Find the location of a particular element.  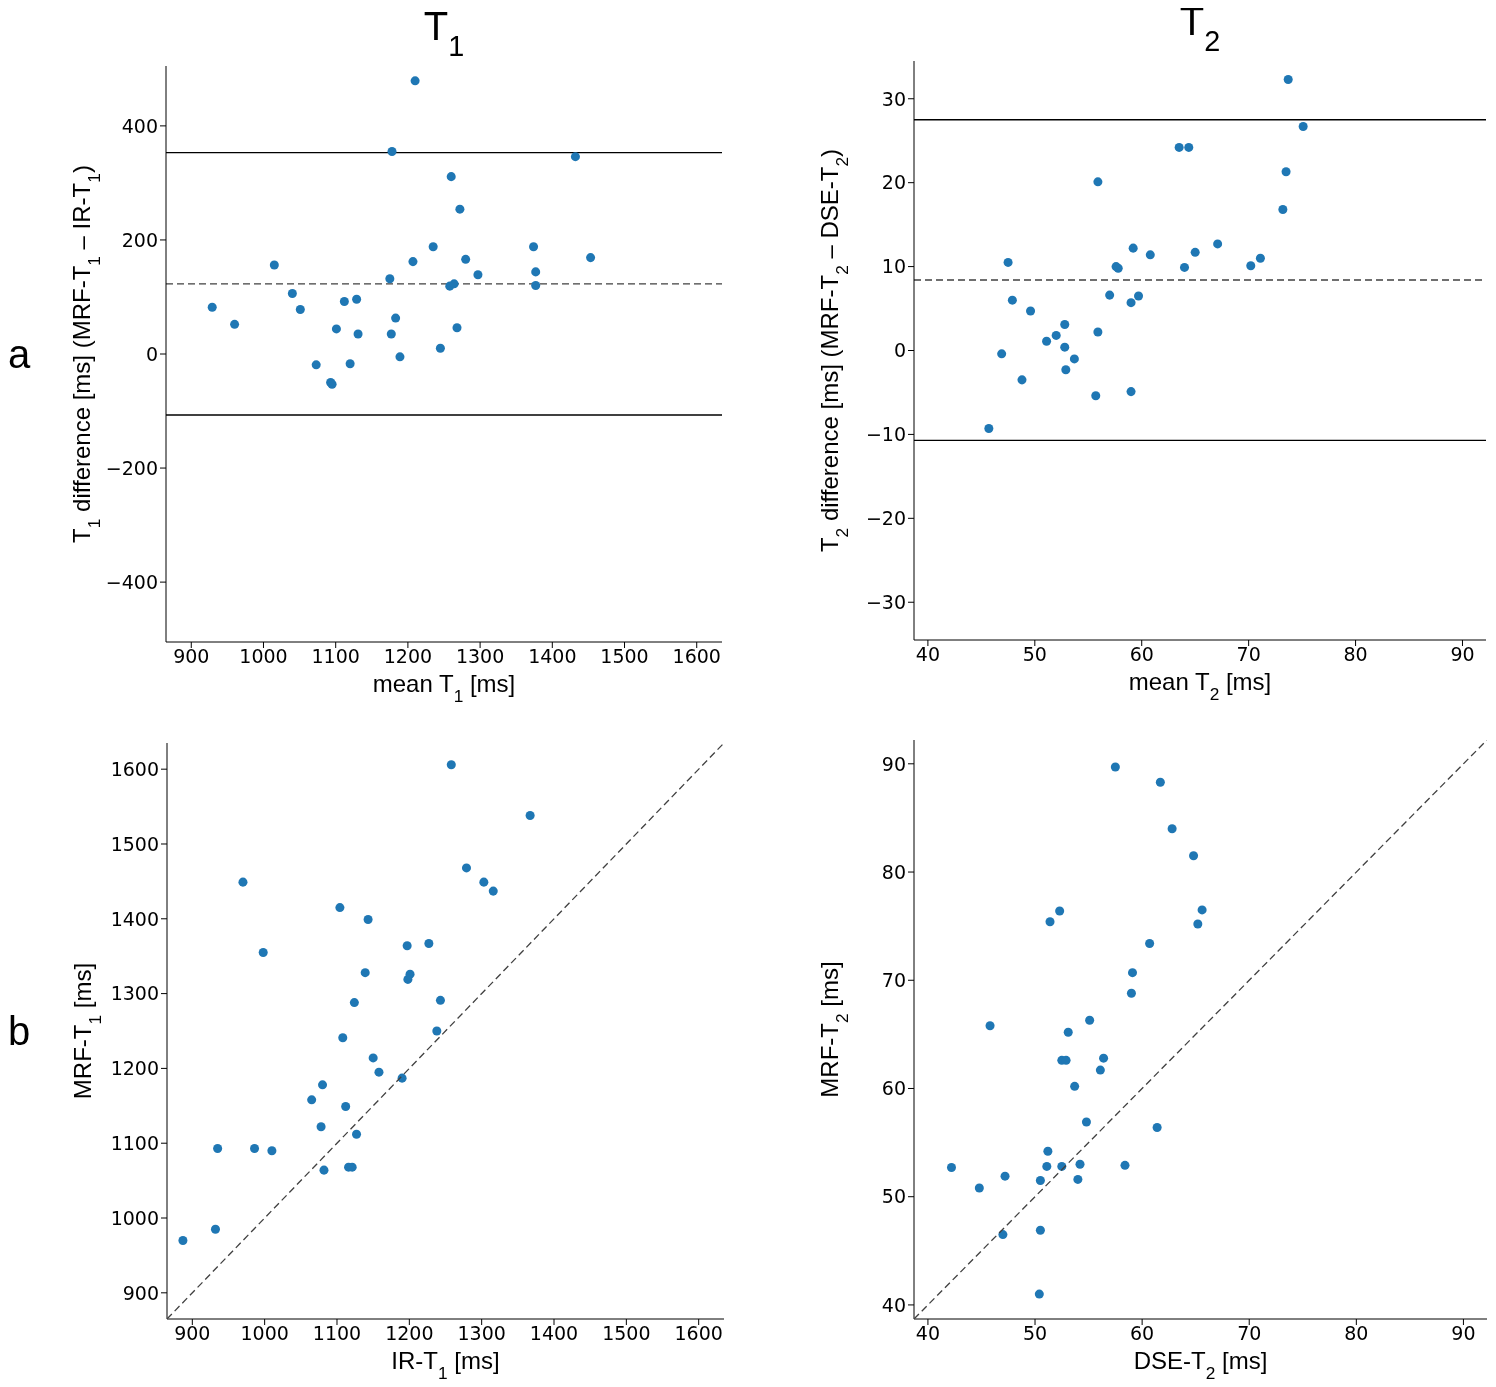

text: b is located at coordinates (19, 1031).